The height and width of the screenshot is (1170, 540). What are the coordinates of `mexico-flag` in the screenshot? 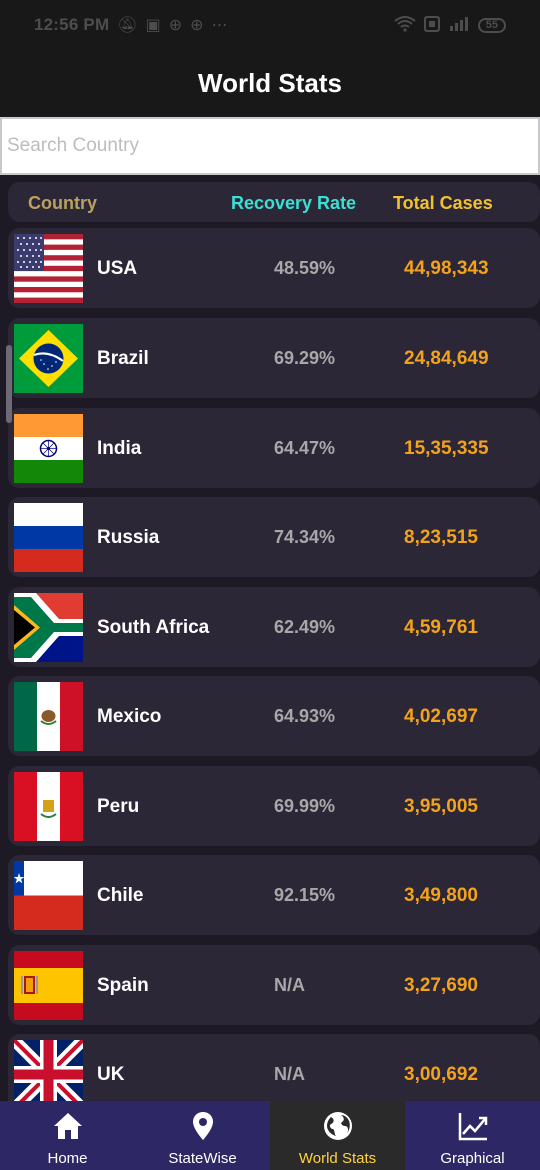 It's located at (48, 716).